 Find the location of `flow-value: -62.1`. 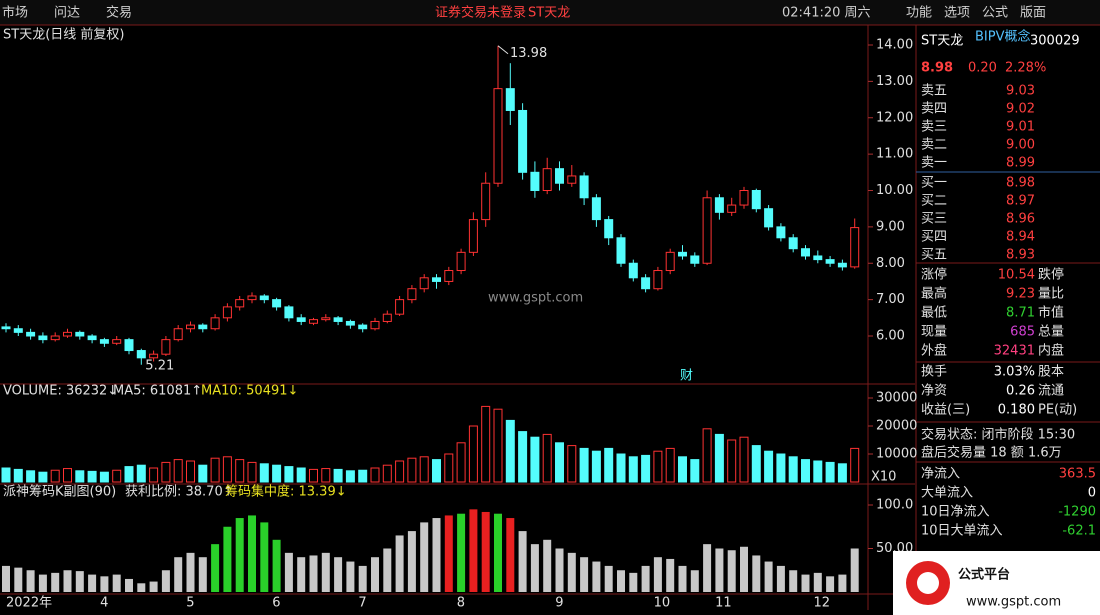

flow-value: -62.1 is located at coordinates (1079, 531).